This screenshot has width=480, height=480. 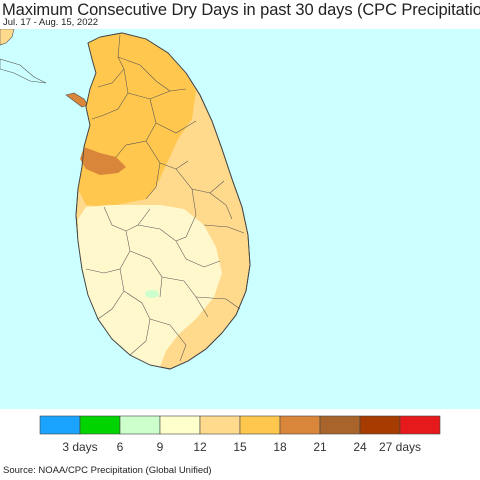 I want to click on india-coast, so click(x=7, y=37).